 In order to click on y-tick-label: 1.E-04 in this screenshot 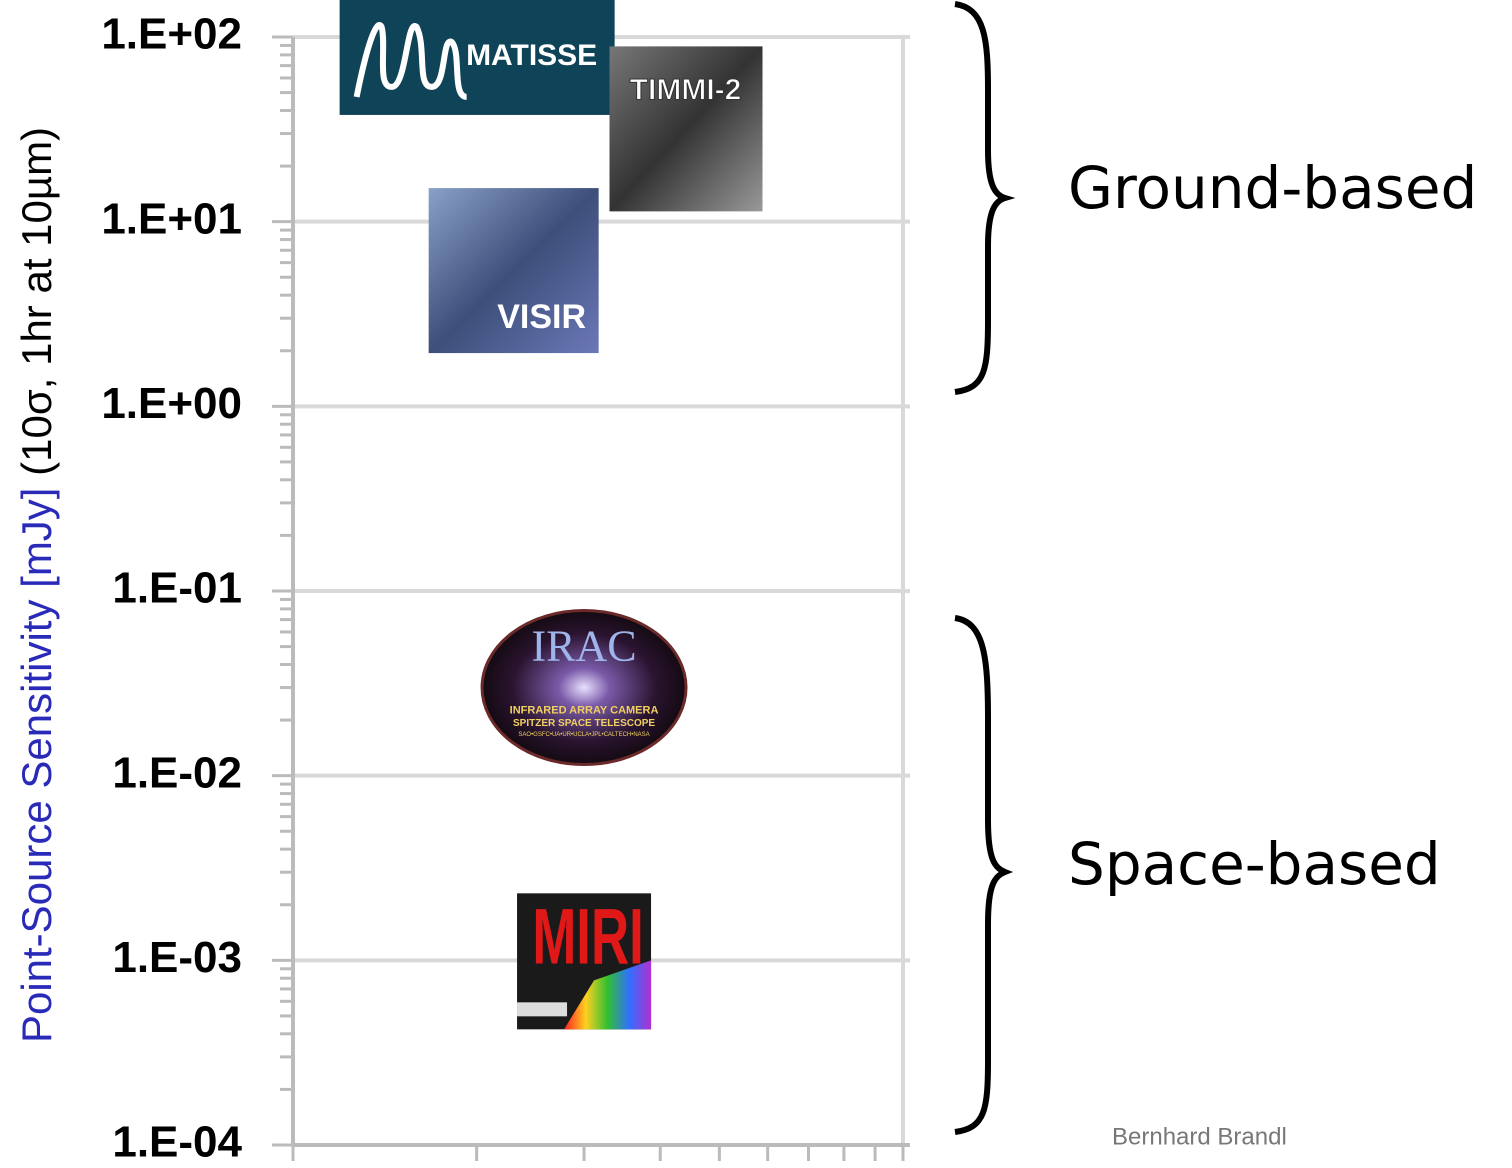, I will do `click(177, 1142)`.